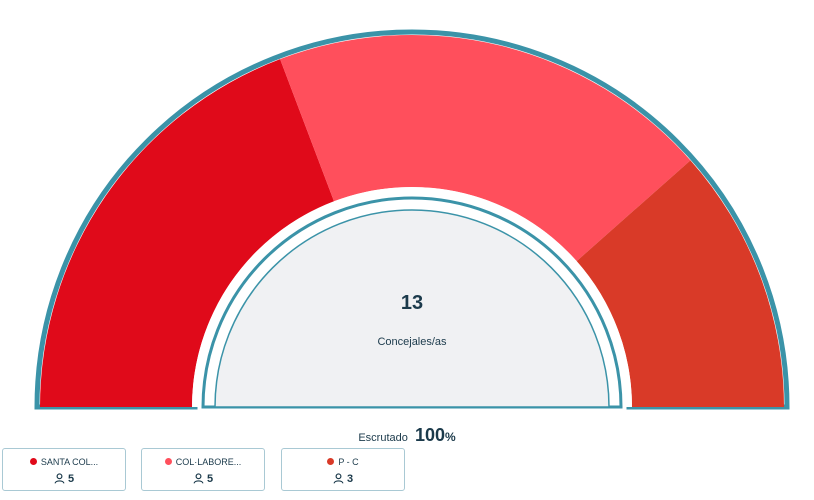  What do you see at coordinates (412, 303) in the screenshot?
I see `total-seats: 13` at bounding box center [412, 303].